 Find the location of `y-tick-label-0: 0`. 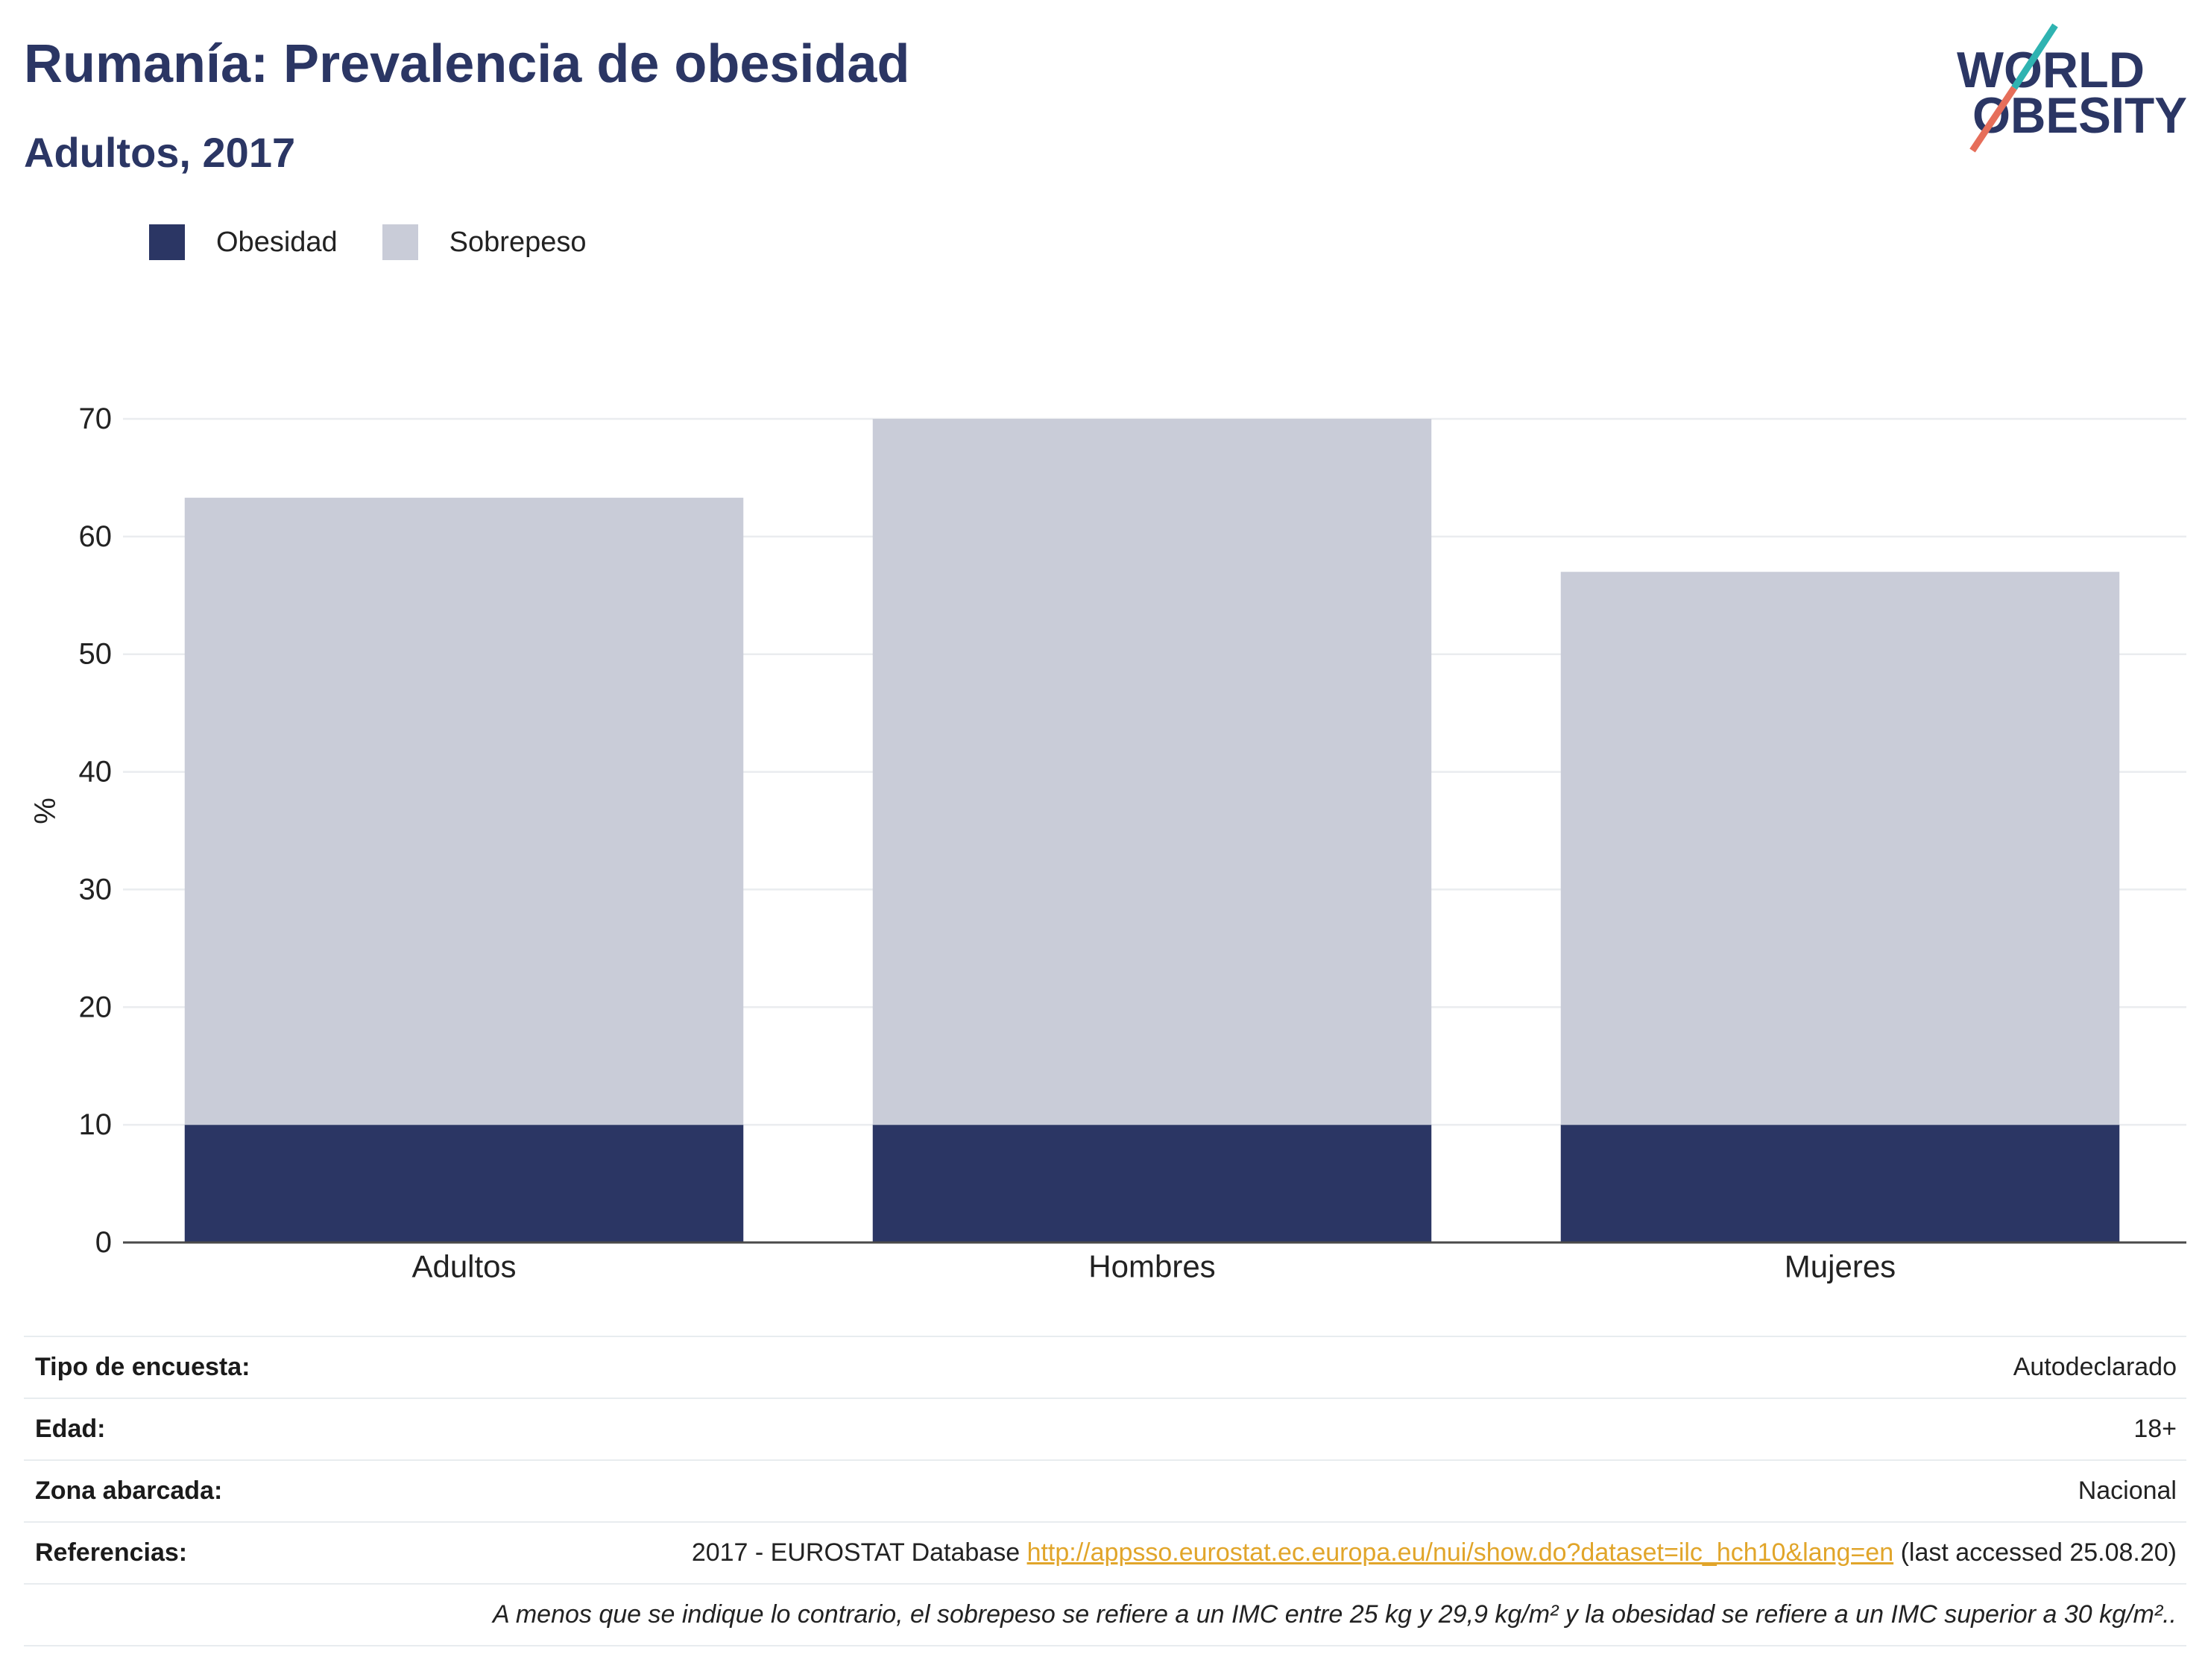

y-tick-label-0: 0 is located at coordinates (103, 1242).